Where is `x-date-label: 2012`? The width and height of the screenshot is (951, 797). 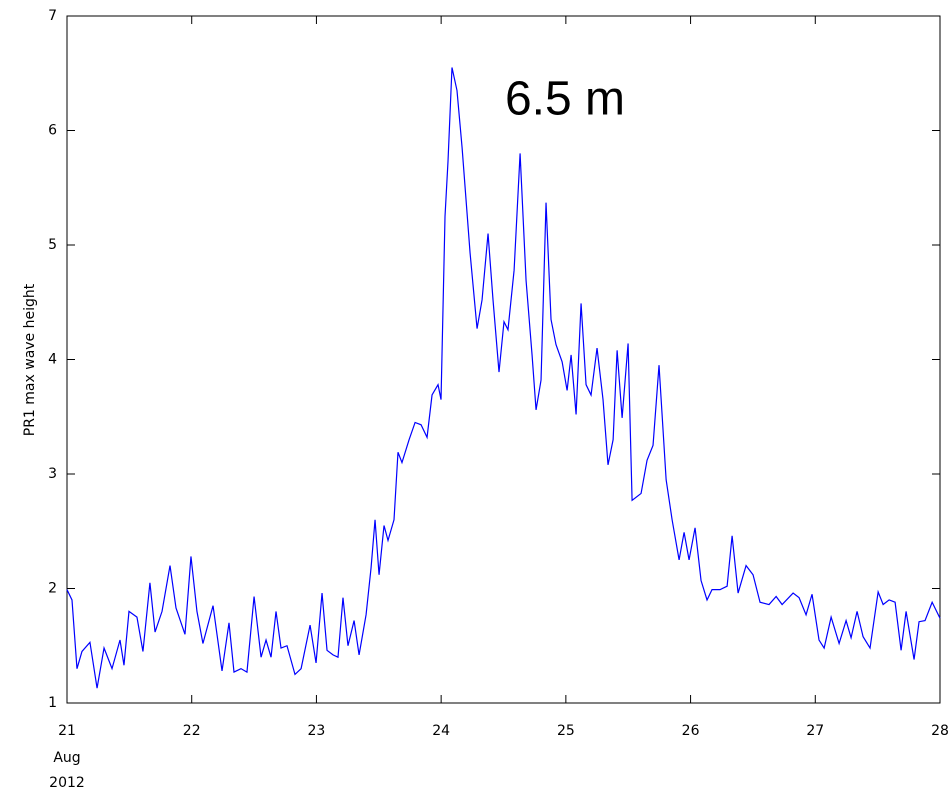 x-date-label: 2012 is located at coordinates (67, 783).